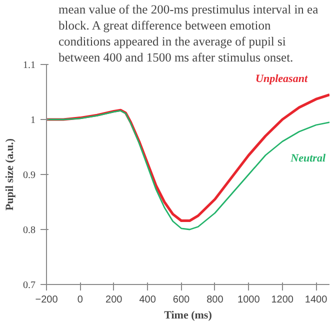 The image size is (333, 324). I want to click on x-axis-title: Time (ms), so click(188, 316).